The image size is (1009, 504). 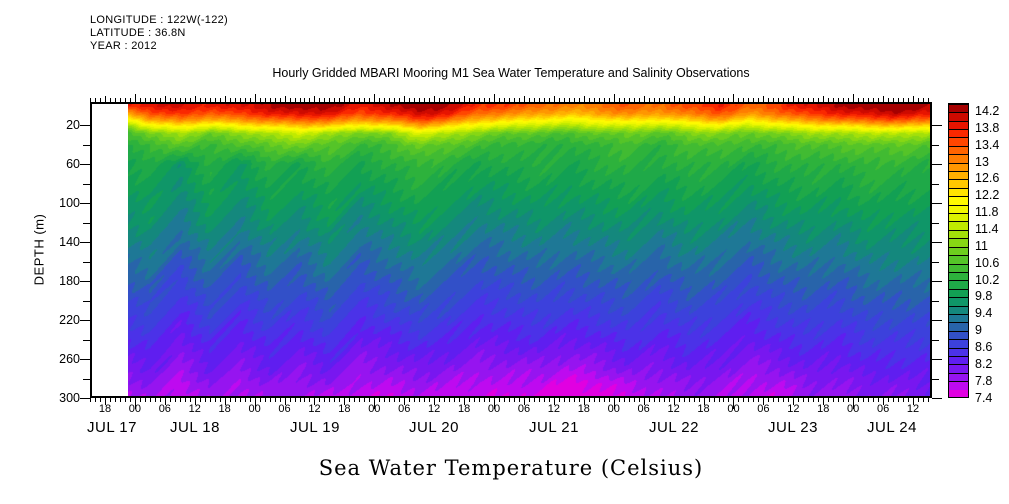 What do you see at coordinates (73, 125) in the screenshot?
I see `depth-tick-label: 20` at bounding box center [73, 125].